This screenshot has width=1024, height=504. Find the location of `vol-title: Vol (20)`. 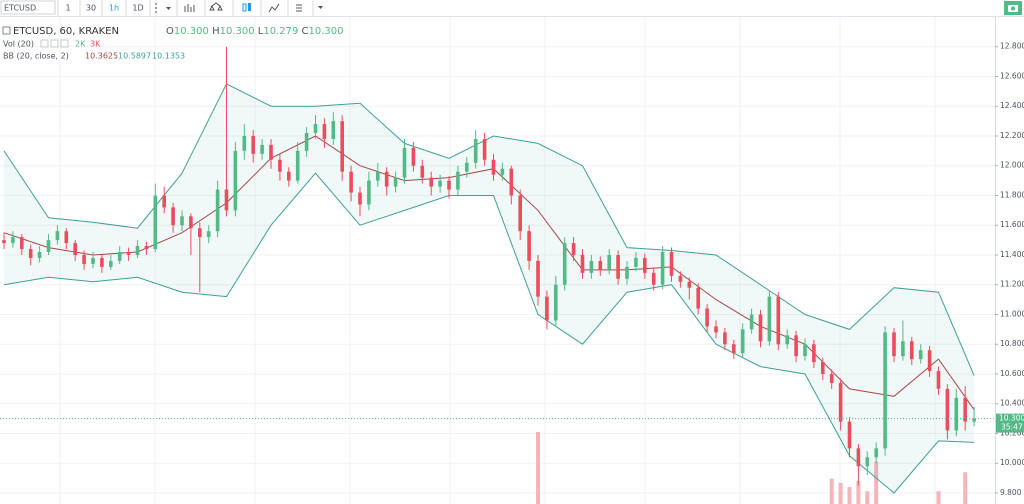

vol-title: Vol (20) is located at coordinates (18, 44).